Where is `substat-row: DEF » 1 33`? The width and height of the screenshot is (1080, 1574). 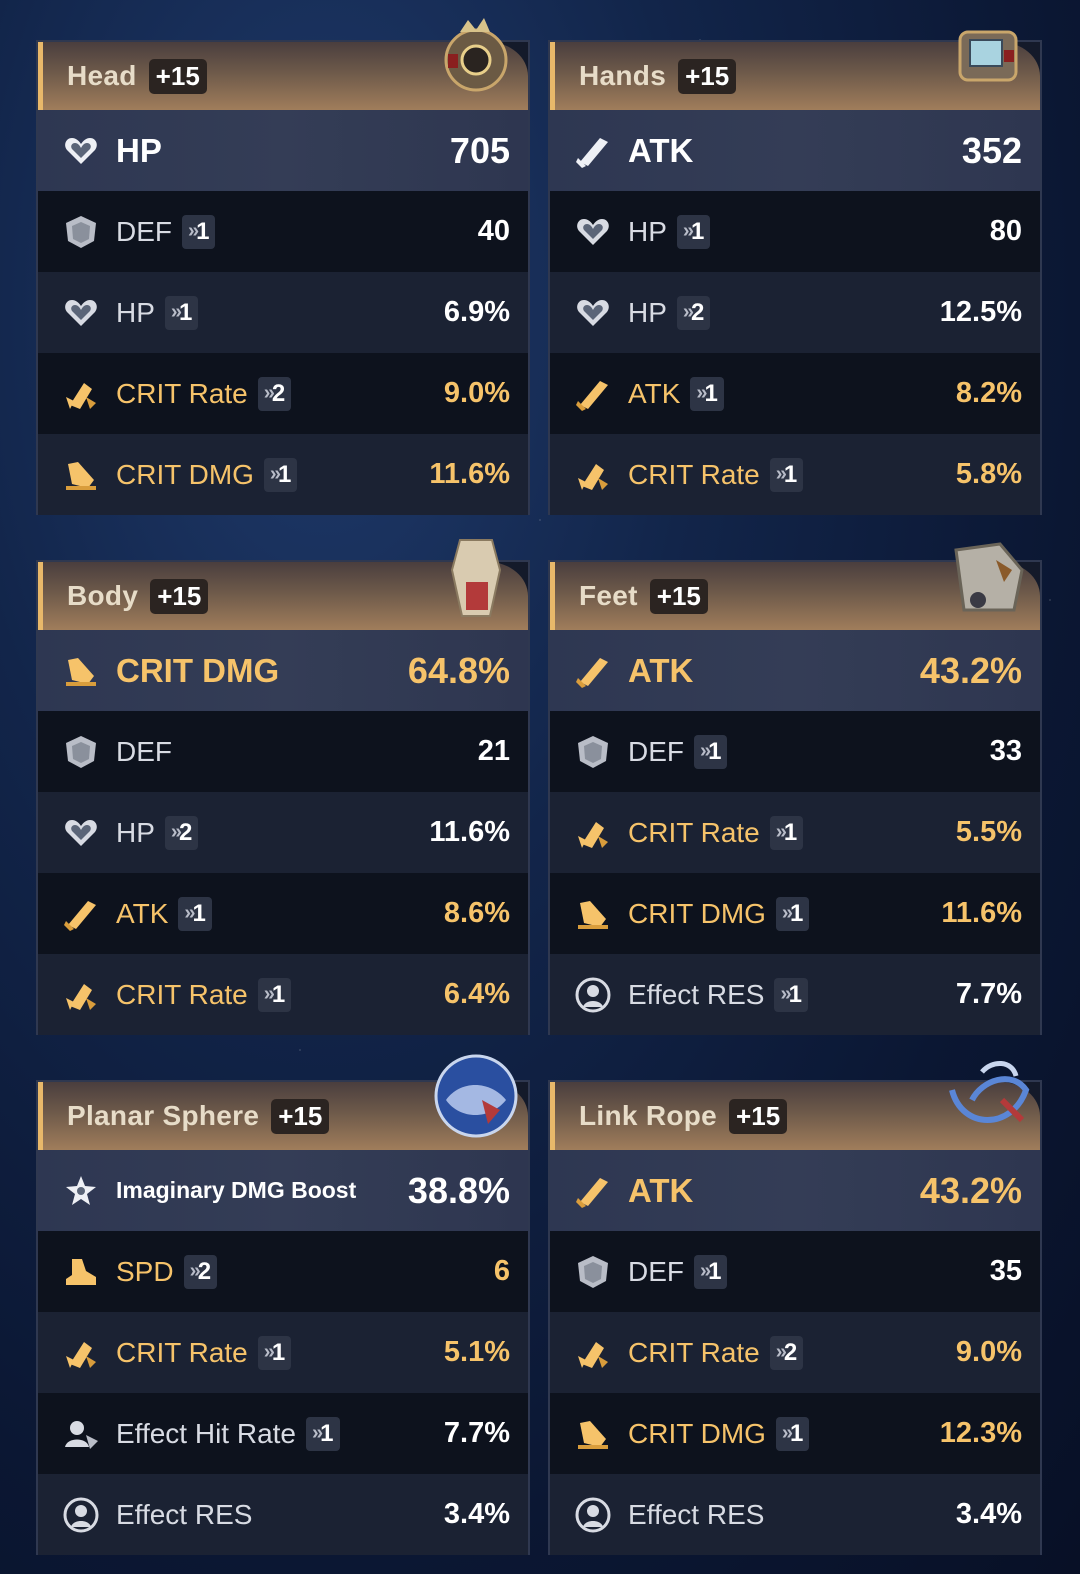
substat-row: DEF » 1 33 is located at coordinates (795, 751).